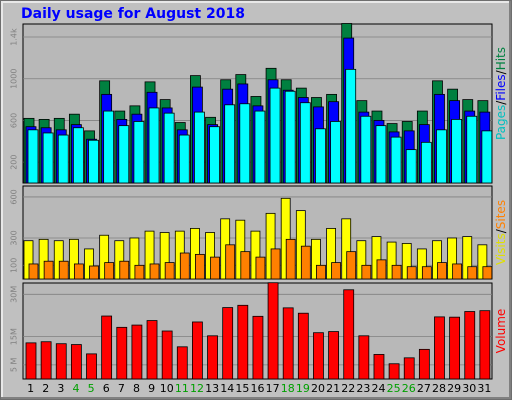 This screenshot has width=512, height=401. I want to click on y-tick-label: 5 M, so click(14, 365).